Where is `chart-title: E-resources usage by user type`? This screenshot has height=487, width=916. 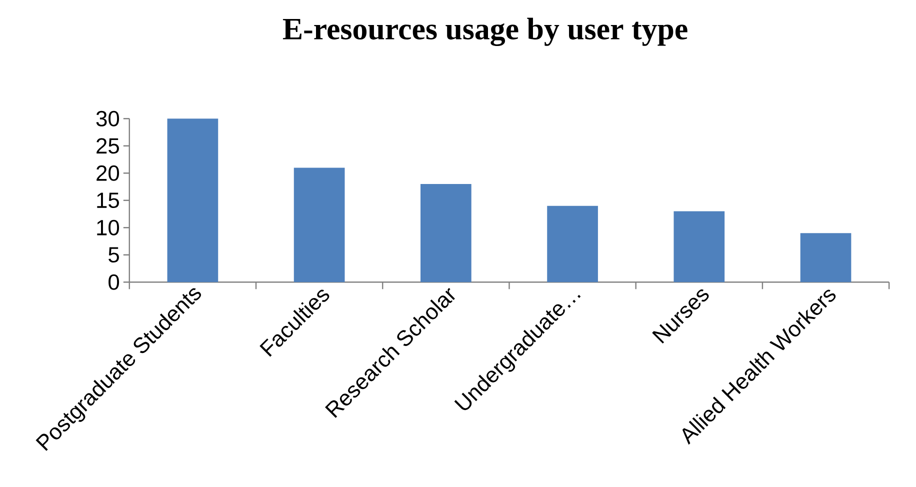
chart-title: E-resources usage by user type is located at coordinates (485, 32).